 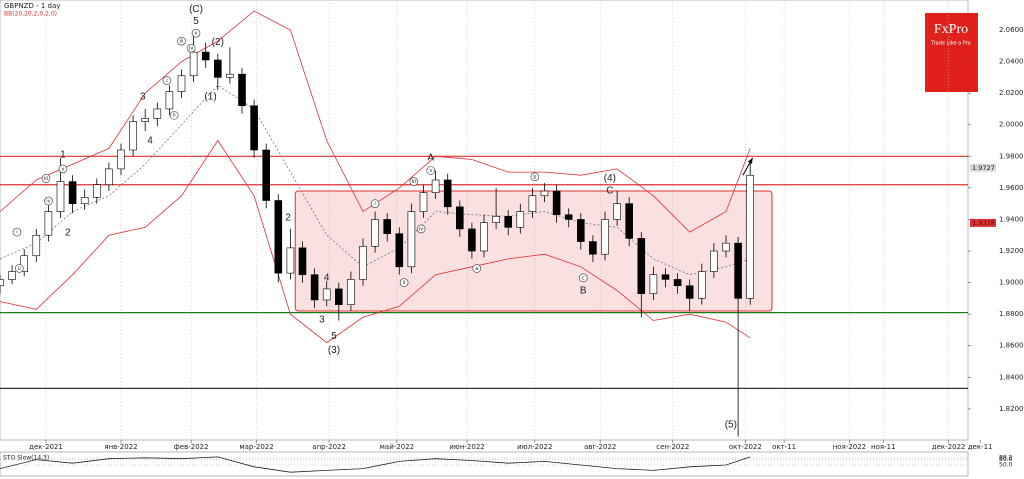 I want to click on x-tick-label: мар-2022, so click(x=256, y=447).